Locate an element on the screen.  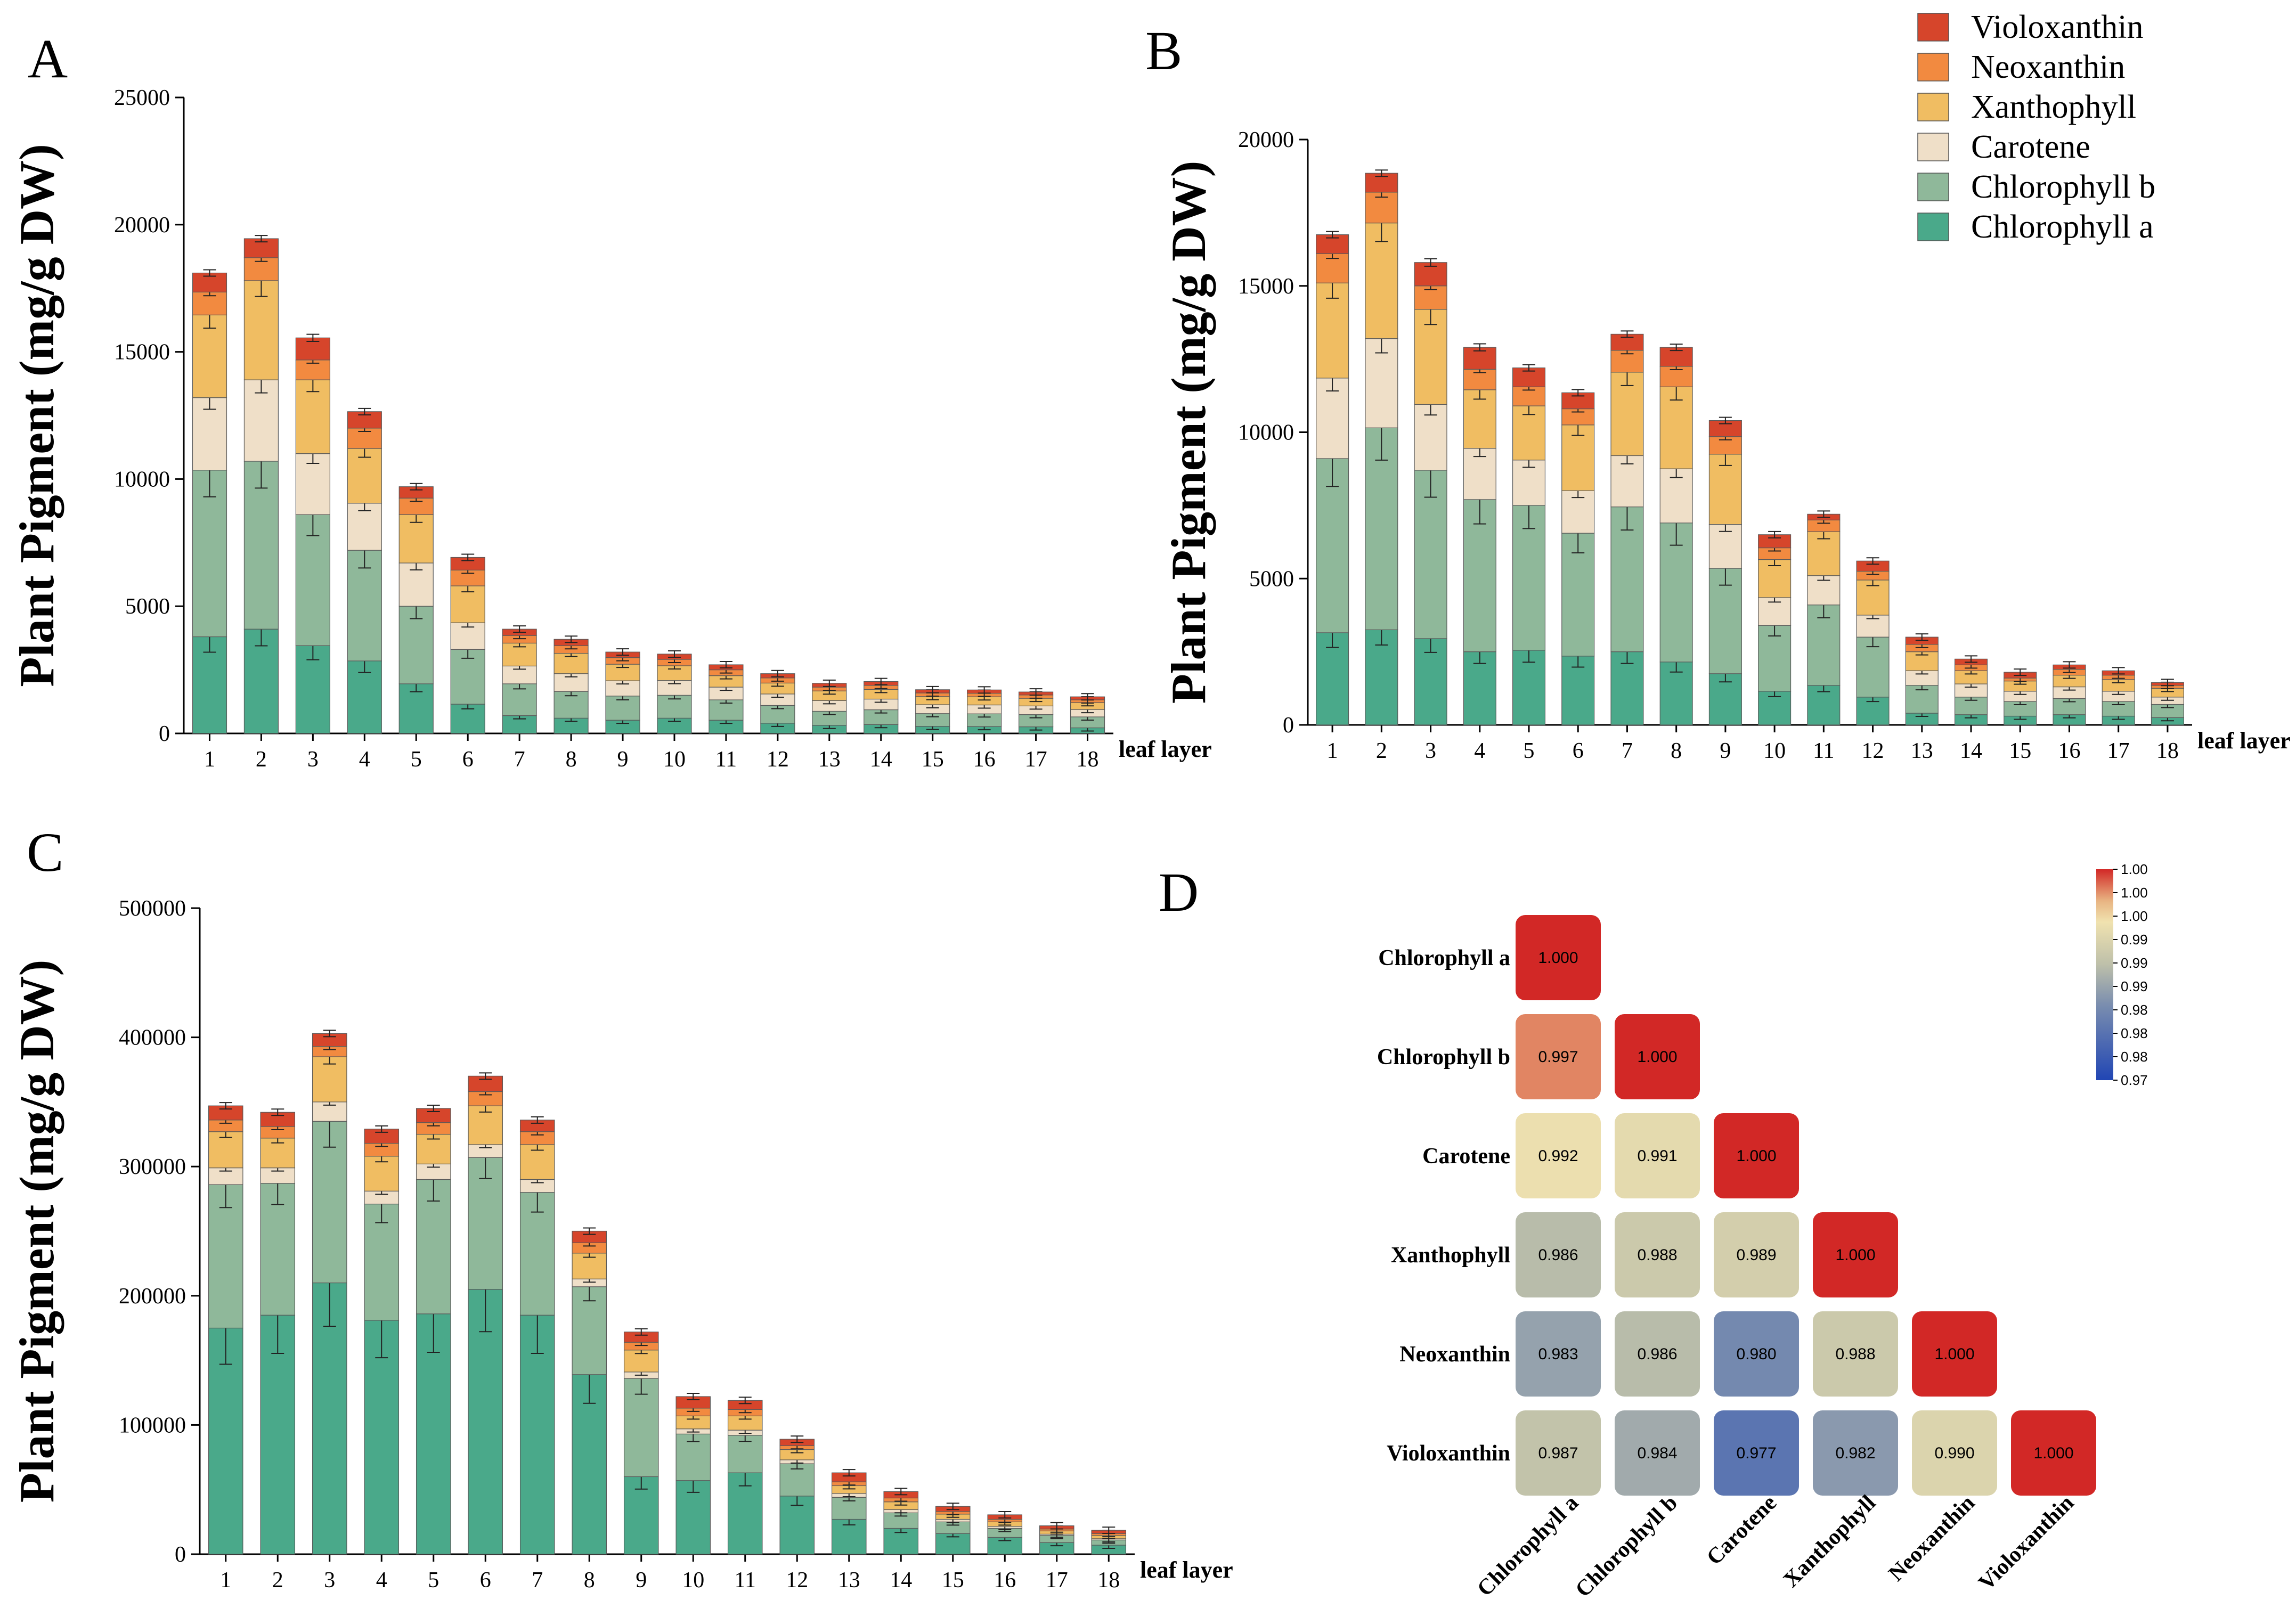
panel-c-x-axis-title: leaf layer is located at coordinates (1186, 1570).